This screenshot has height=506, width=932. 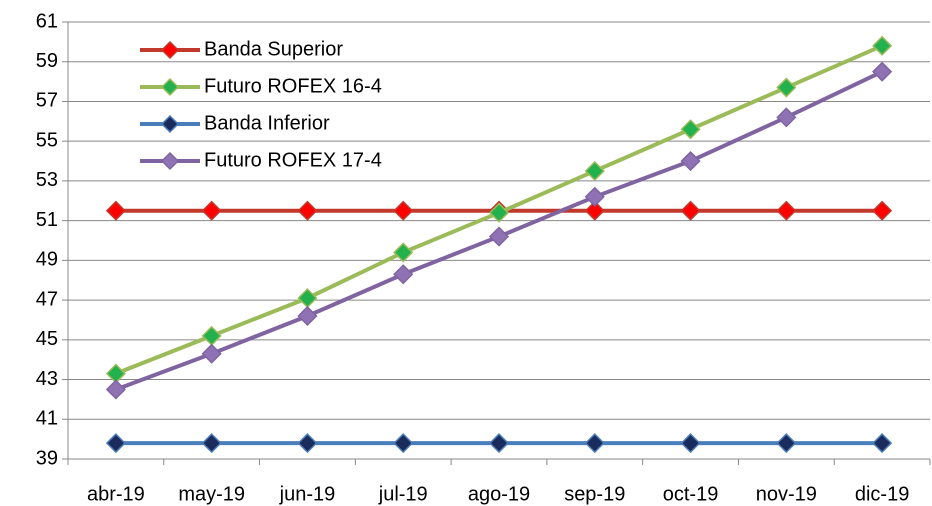 What do you see at coordinates (273, 49) in the screenshot?
I see `legend-label: Banda Superior` at bounding box center [273, 49].